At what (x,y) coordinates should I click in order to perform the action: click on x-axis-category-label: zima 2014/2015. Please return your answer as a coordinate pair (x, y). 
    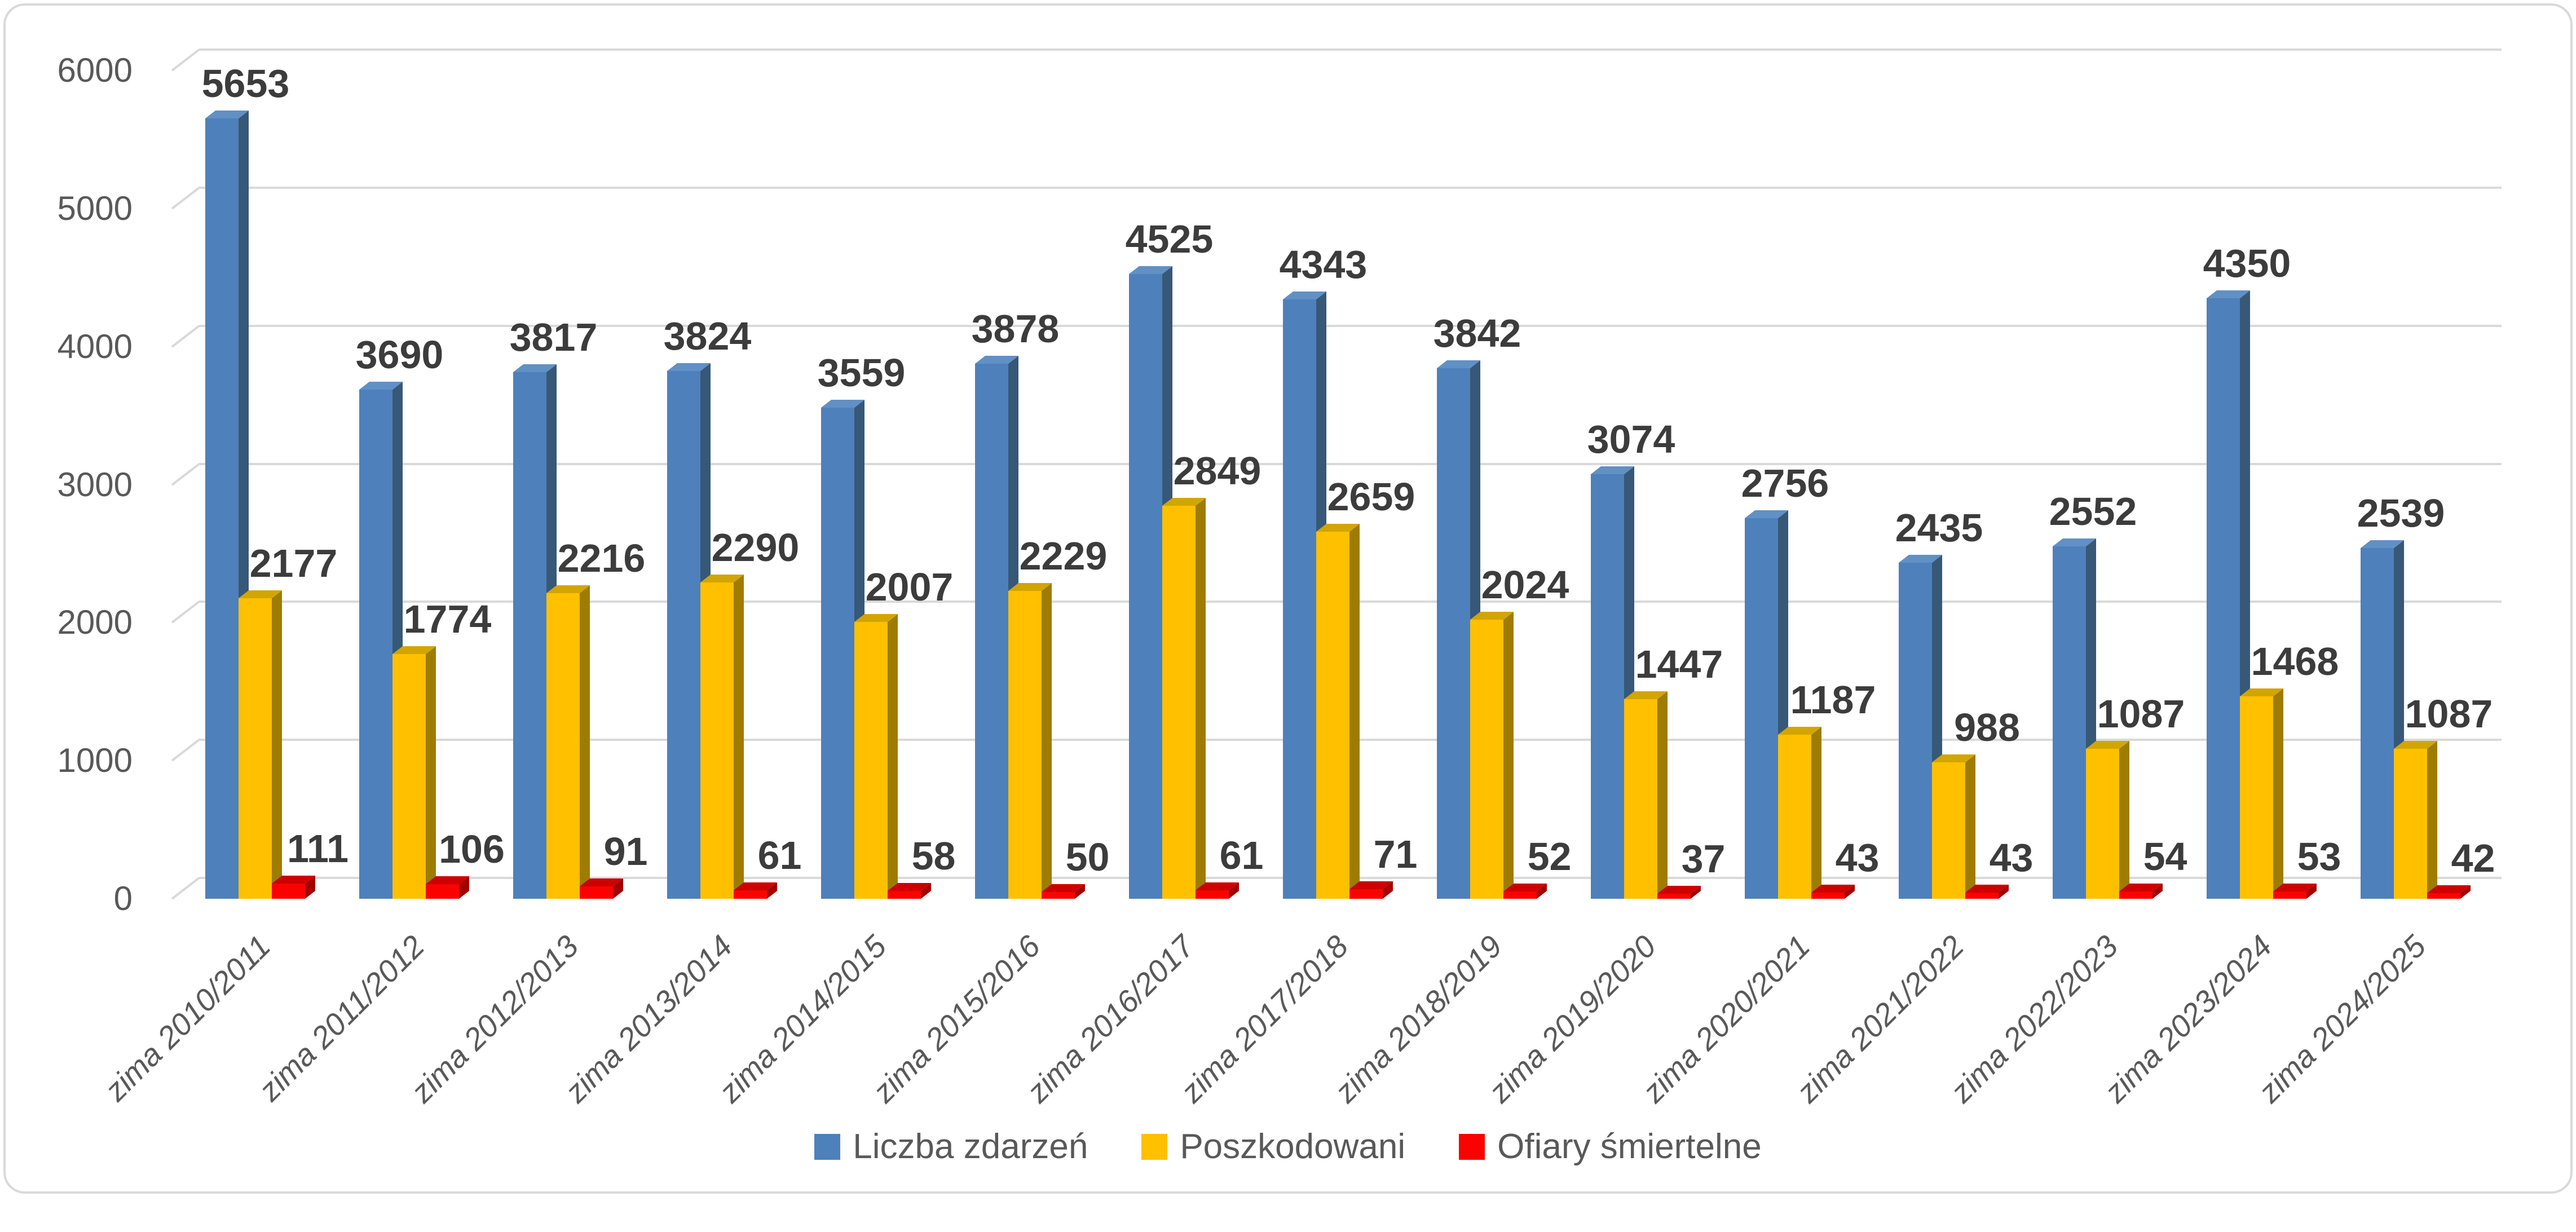
    Looking at the image, I should click on (802, 1019).